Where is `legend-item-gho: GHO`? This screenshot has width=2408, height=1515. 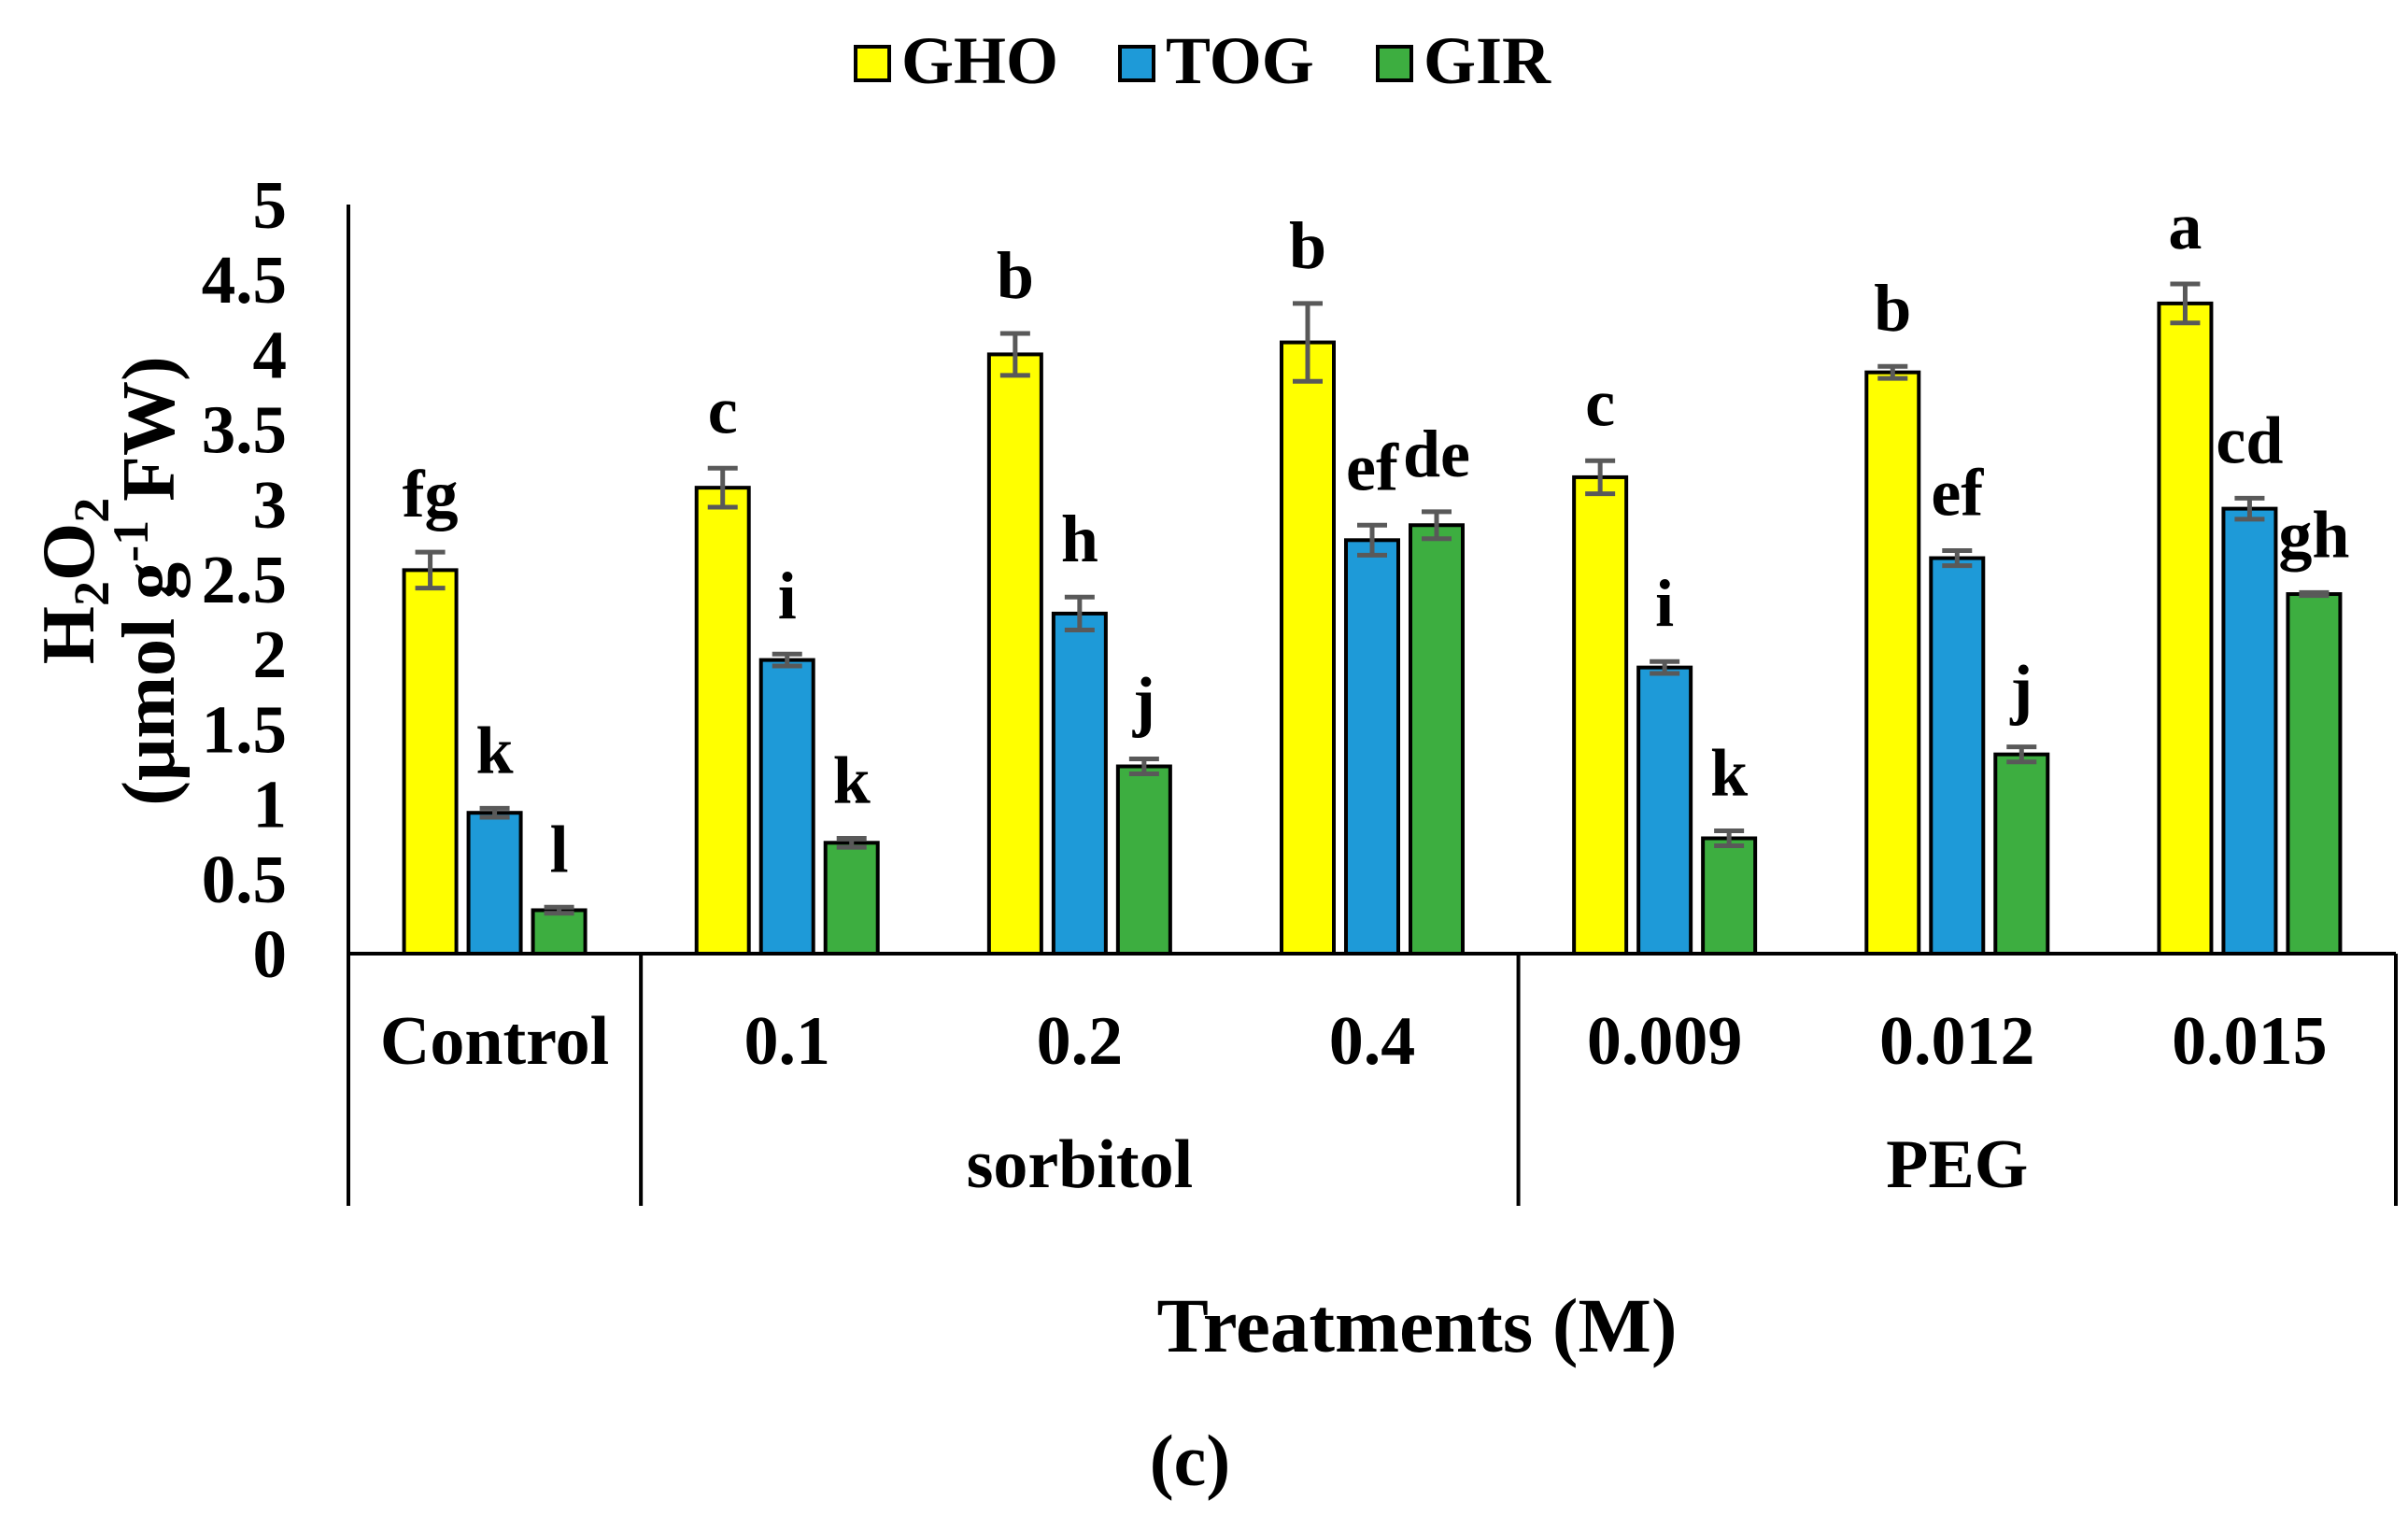 legend-item-gho: GHO is located at coordinates (956, 60).